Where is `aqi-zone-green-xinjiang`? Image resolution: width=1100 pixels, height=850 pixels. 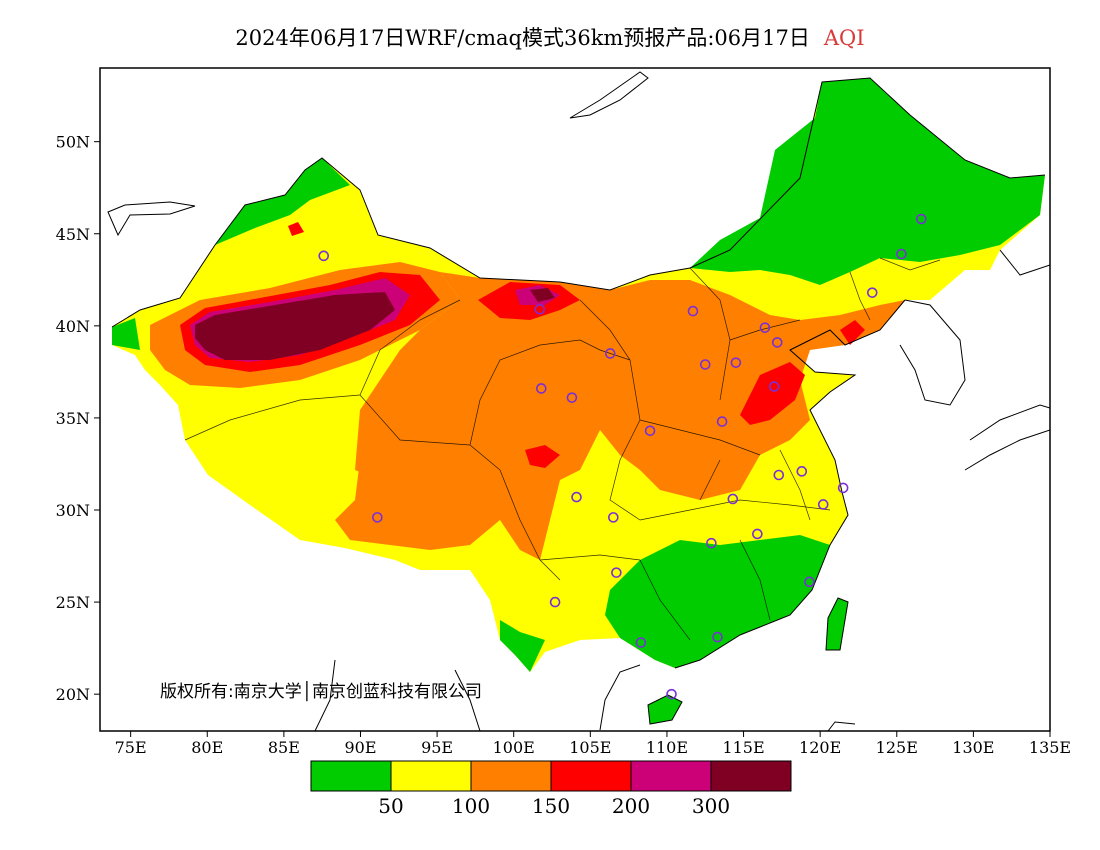
aqi-zone-green-xinjiang is located at coordinates (282, 201).